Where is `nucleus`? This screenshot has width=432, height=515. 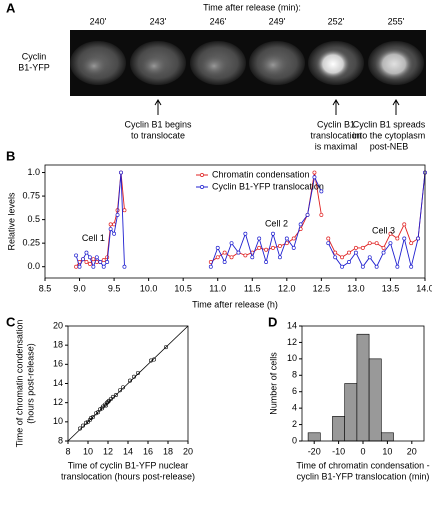
nucleus is located at coordinates (273, 65).